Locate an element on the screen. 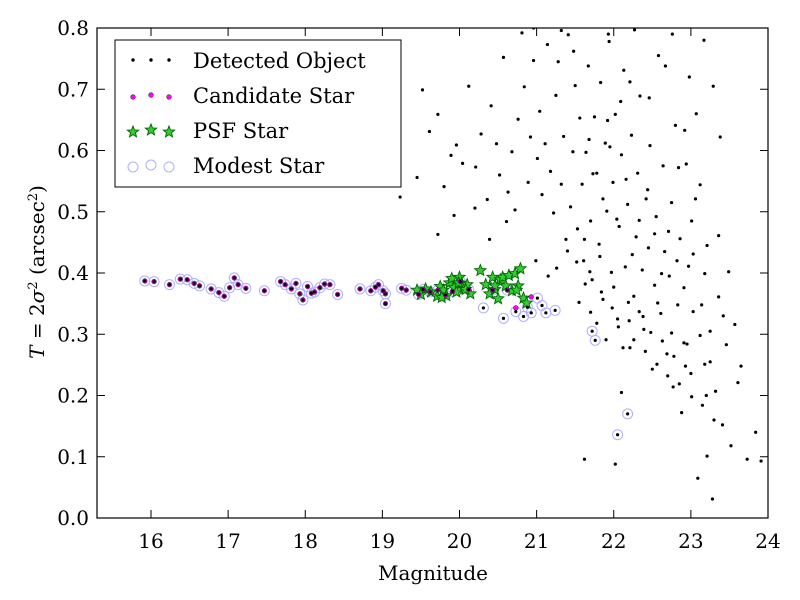 This screenshot has height=600, width=800. y-label-sup2: 2 is located at coordinates (33, 197).